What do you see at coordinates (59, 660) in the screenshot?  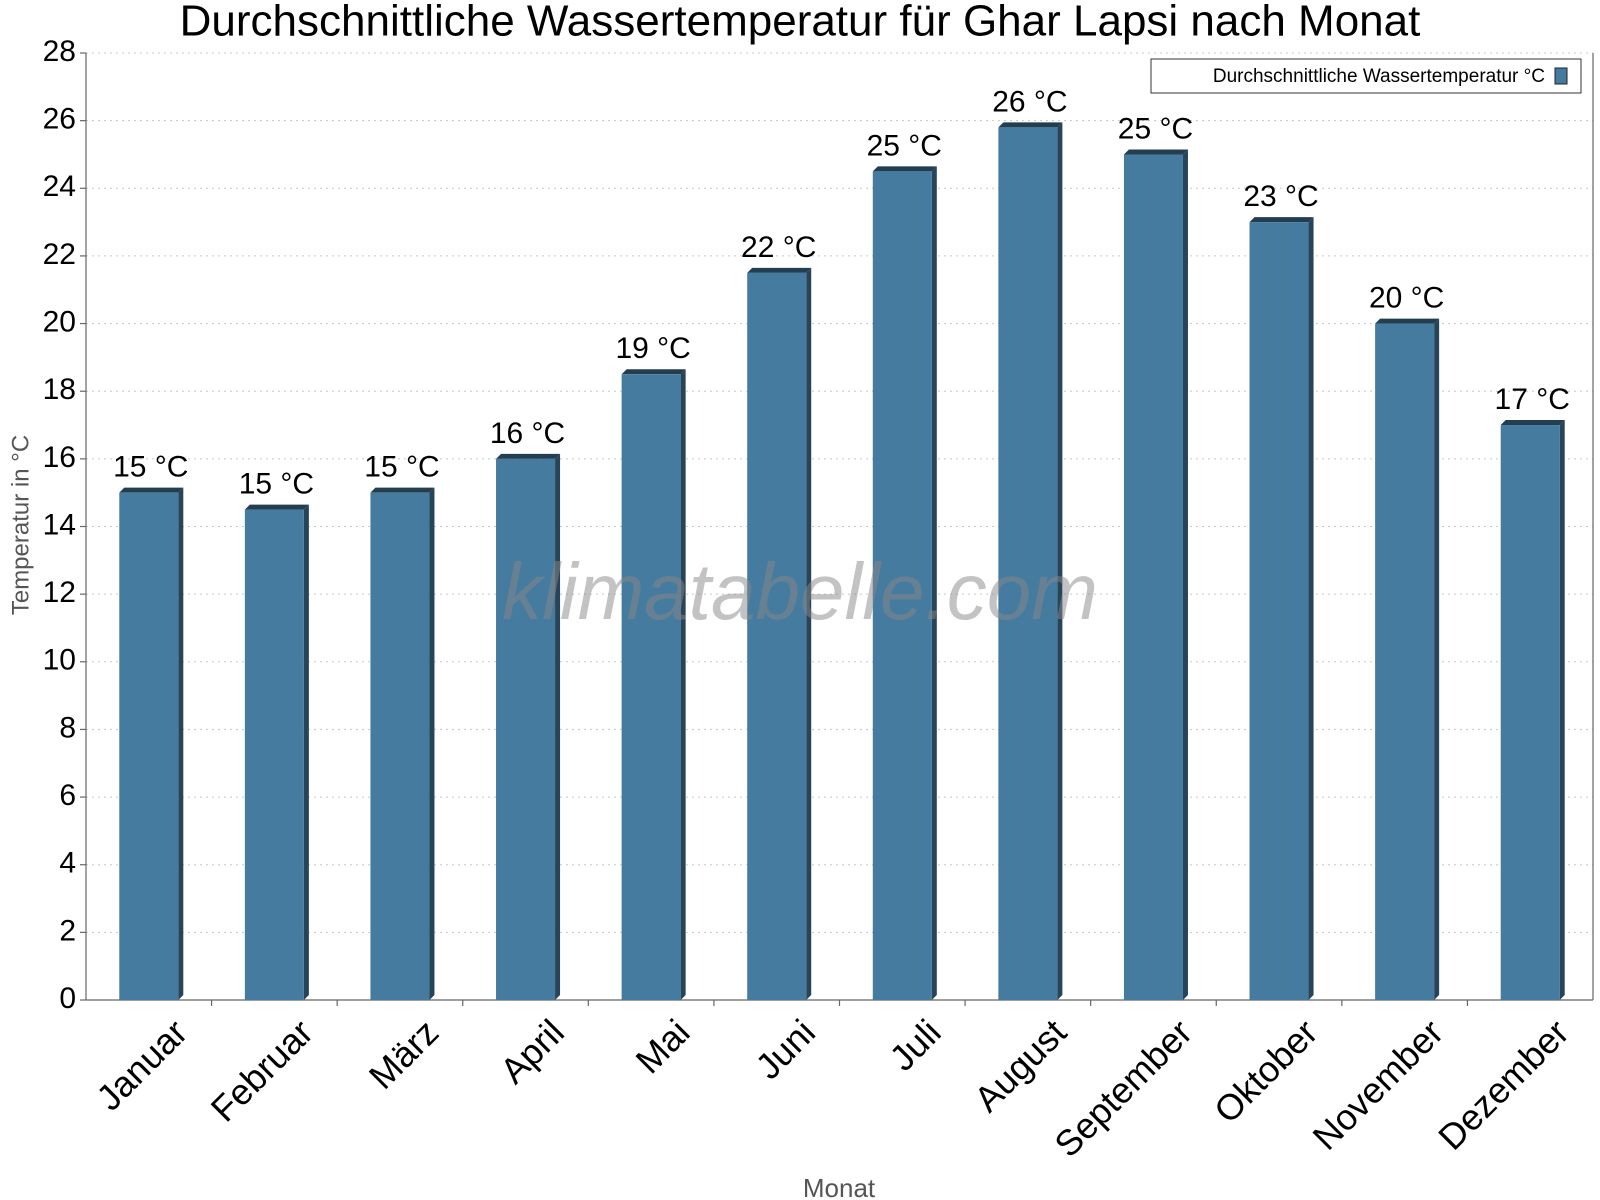 I see `y-tick-label: 10` at bounding box center [59, 660].